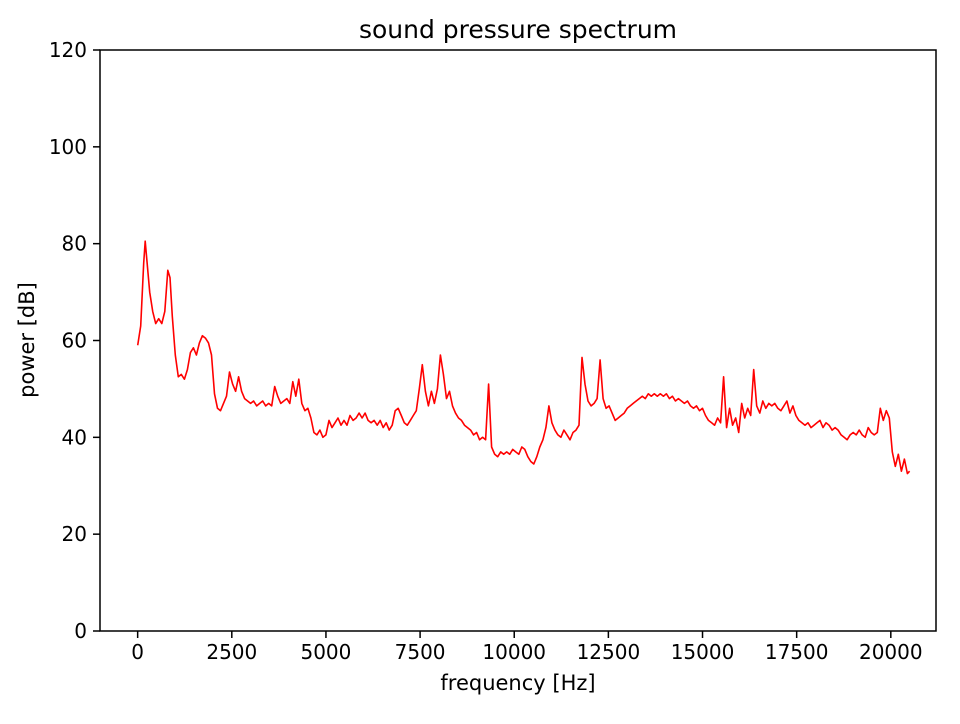 Image resolution: width=960 pixels, height=724 pixels. What do you see at coordinates (74, 244) in the screenshot?
I see `y-tick-label: 80` at bounding box center [74, 244].